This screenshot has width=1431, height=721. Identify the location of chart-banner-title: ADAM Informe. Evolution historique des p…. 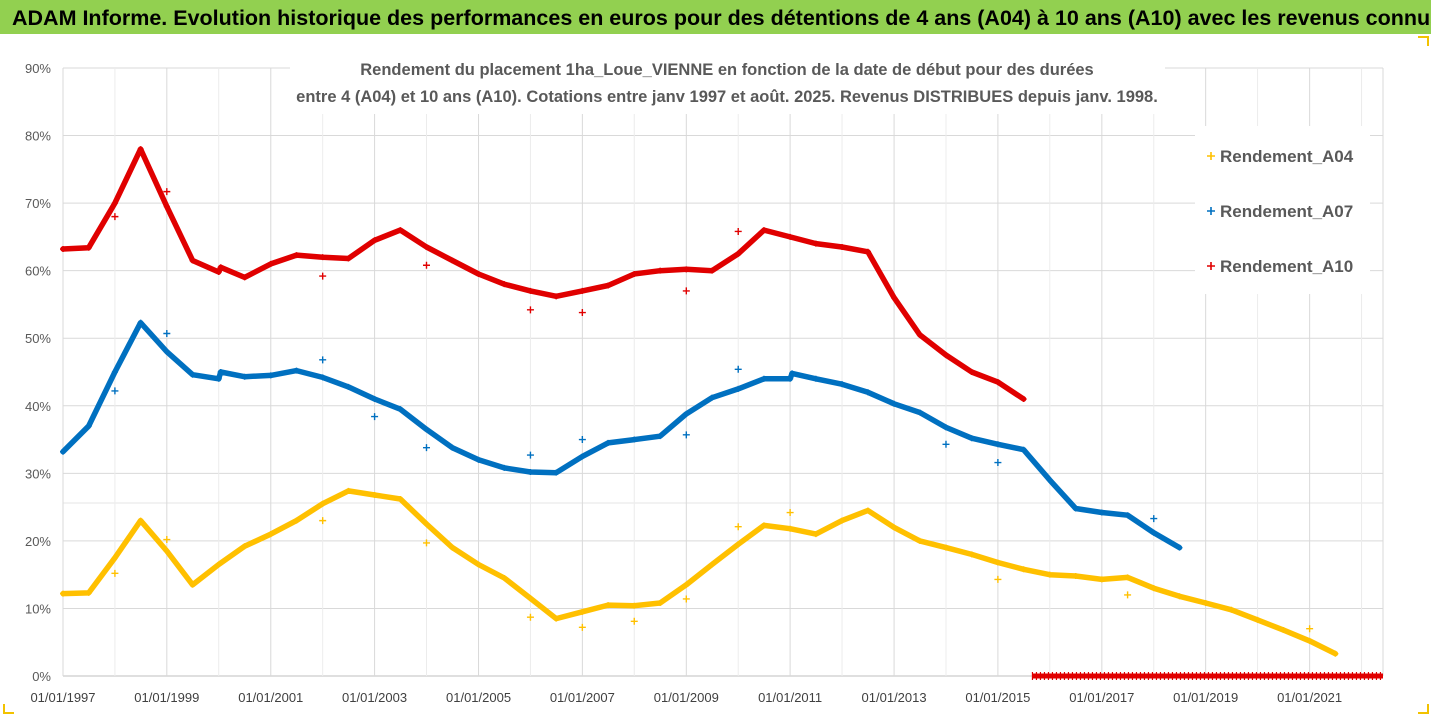
(715, 17).